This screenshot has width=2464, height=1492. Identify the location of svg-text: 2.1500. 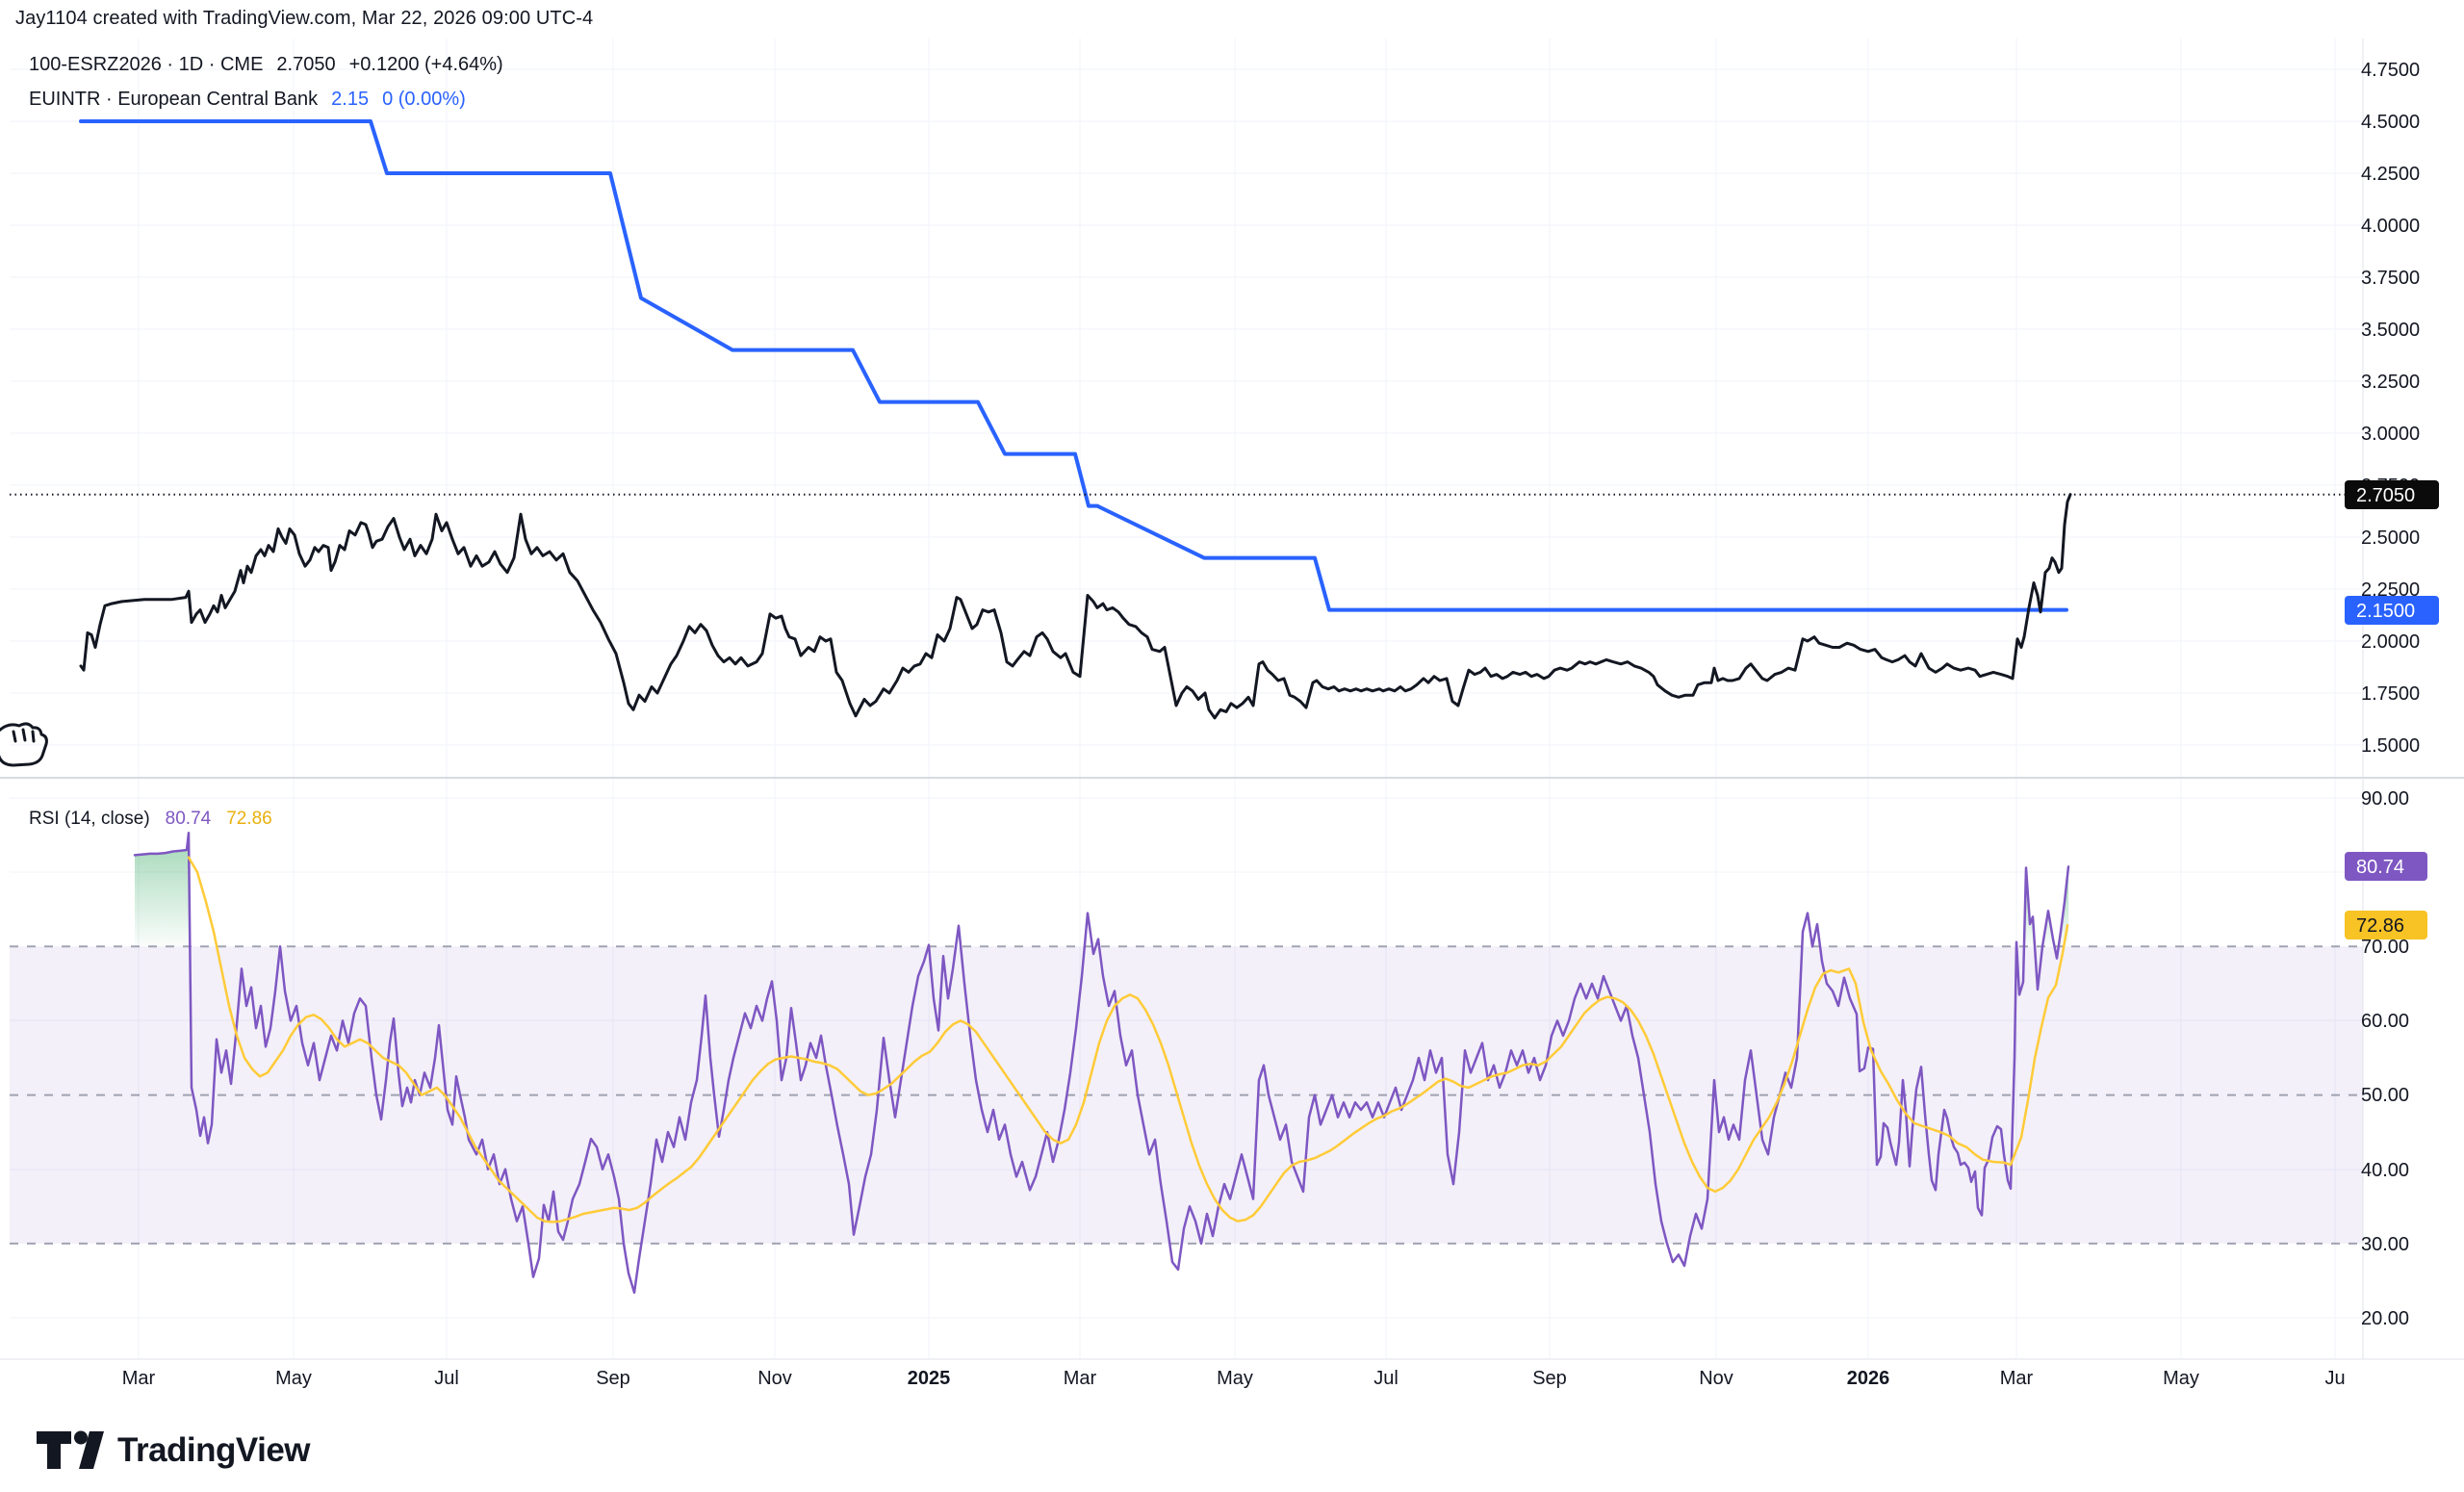
(2385, 611).